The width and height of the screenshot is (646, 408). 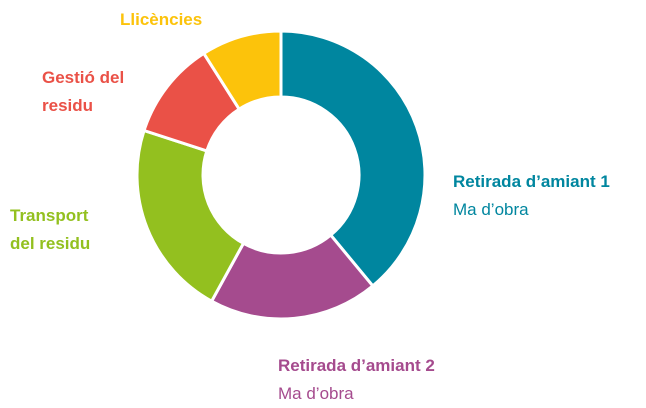 What do you see at coordinates (531, 181) in the screenshot?
I see `category-name: Retirada d’amiant 1` at bounding box center [531, 181].